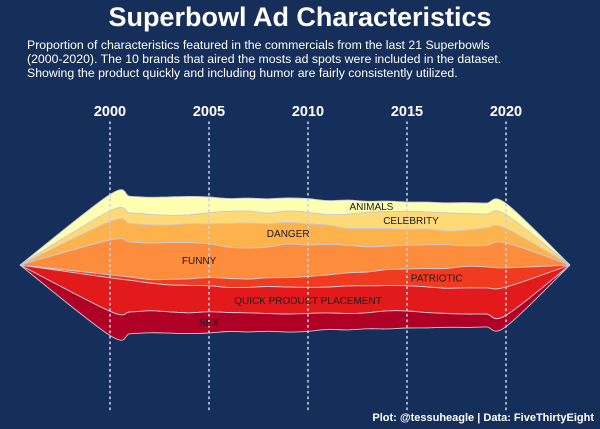  What do you see at coordinates (407, 112) in the screenshot?
I see `tick-label-2015: 2015` at bounding box center [407, 112].